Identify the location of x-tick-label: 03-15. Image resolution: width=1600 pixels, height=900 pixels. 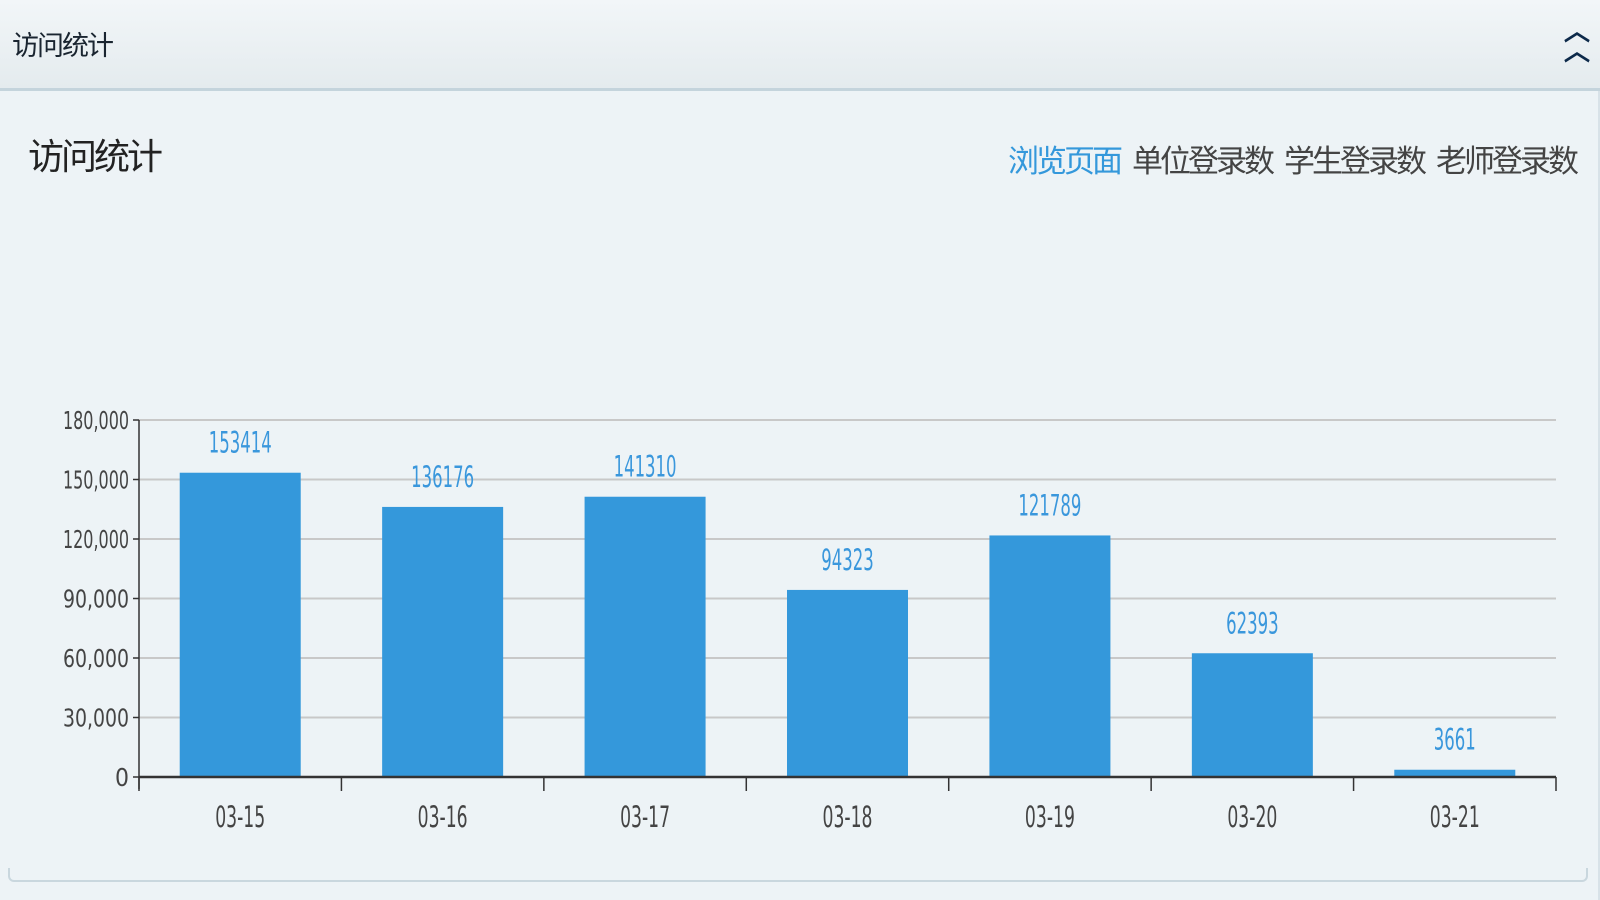
(240, 817).